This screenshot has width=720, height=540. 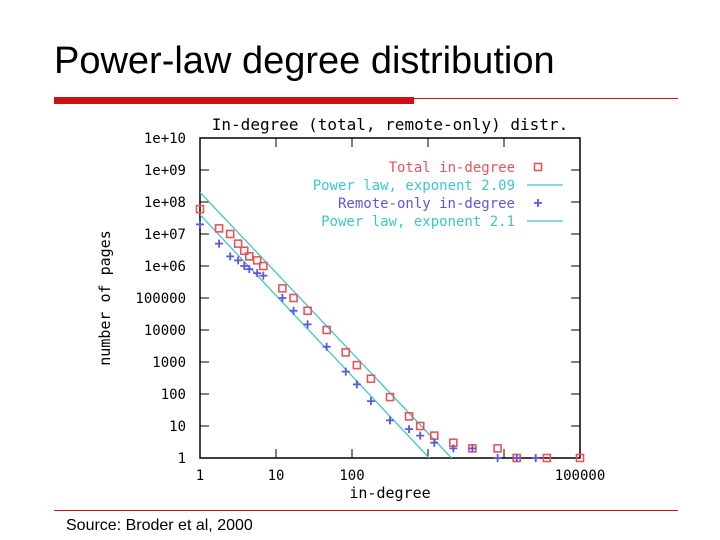 I want to click on source-citation: Source: Broder et al, 2000, so click(x=159, y=525).